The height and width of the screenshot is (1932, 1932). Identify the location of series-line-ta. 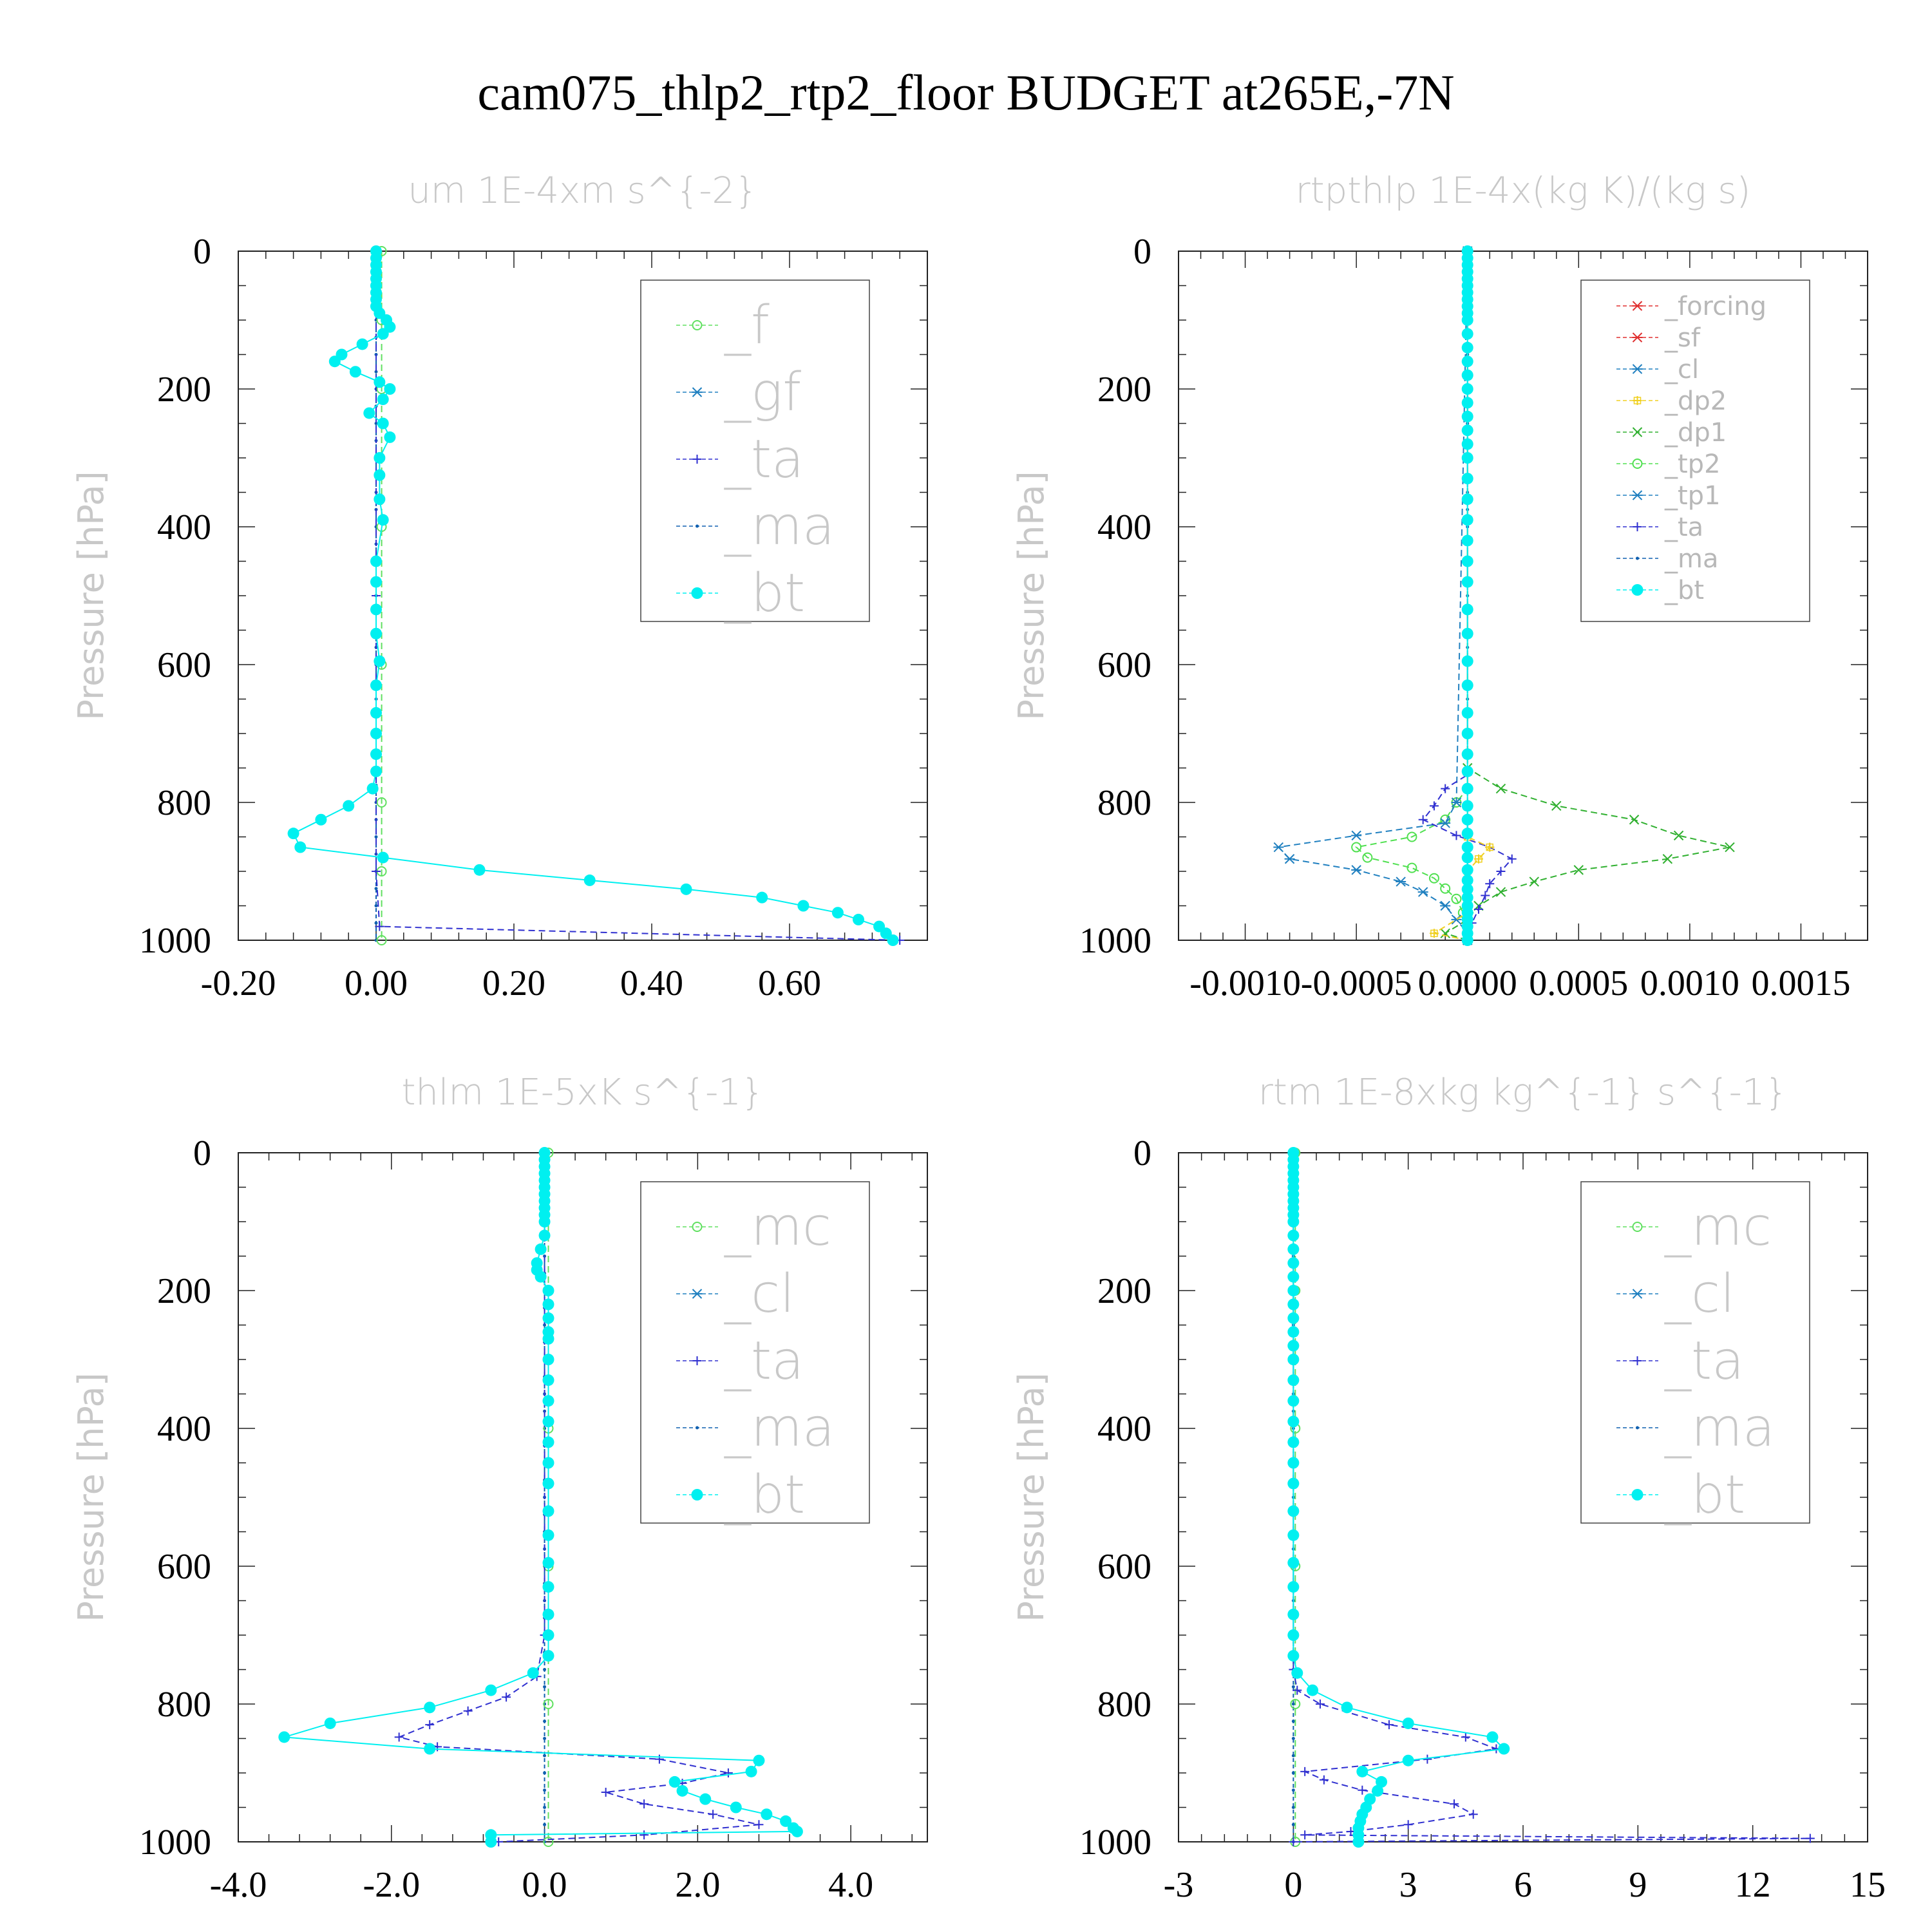
(578, 1498).